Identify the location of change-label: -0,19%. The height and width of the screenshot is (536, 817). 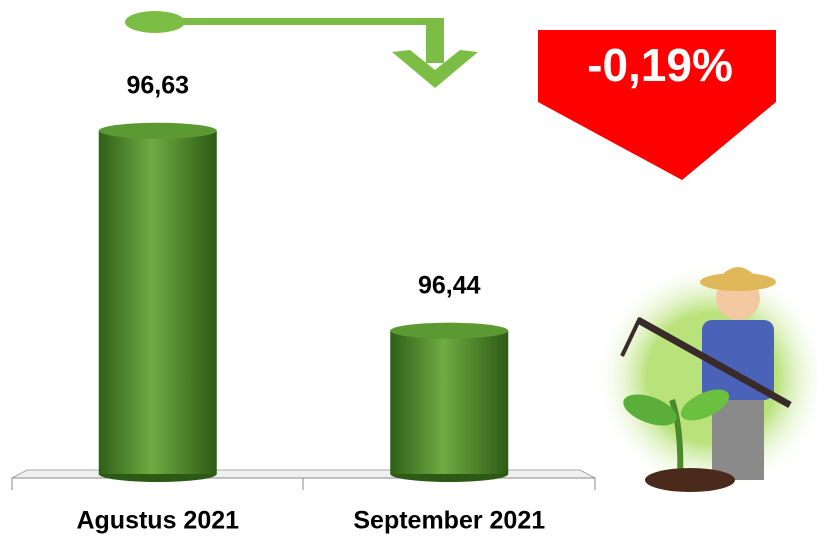
(660, 65).